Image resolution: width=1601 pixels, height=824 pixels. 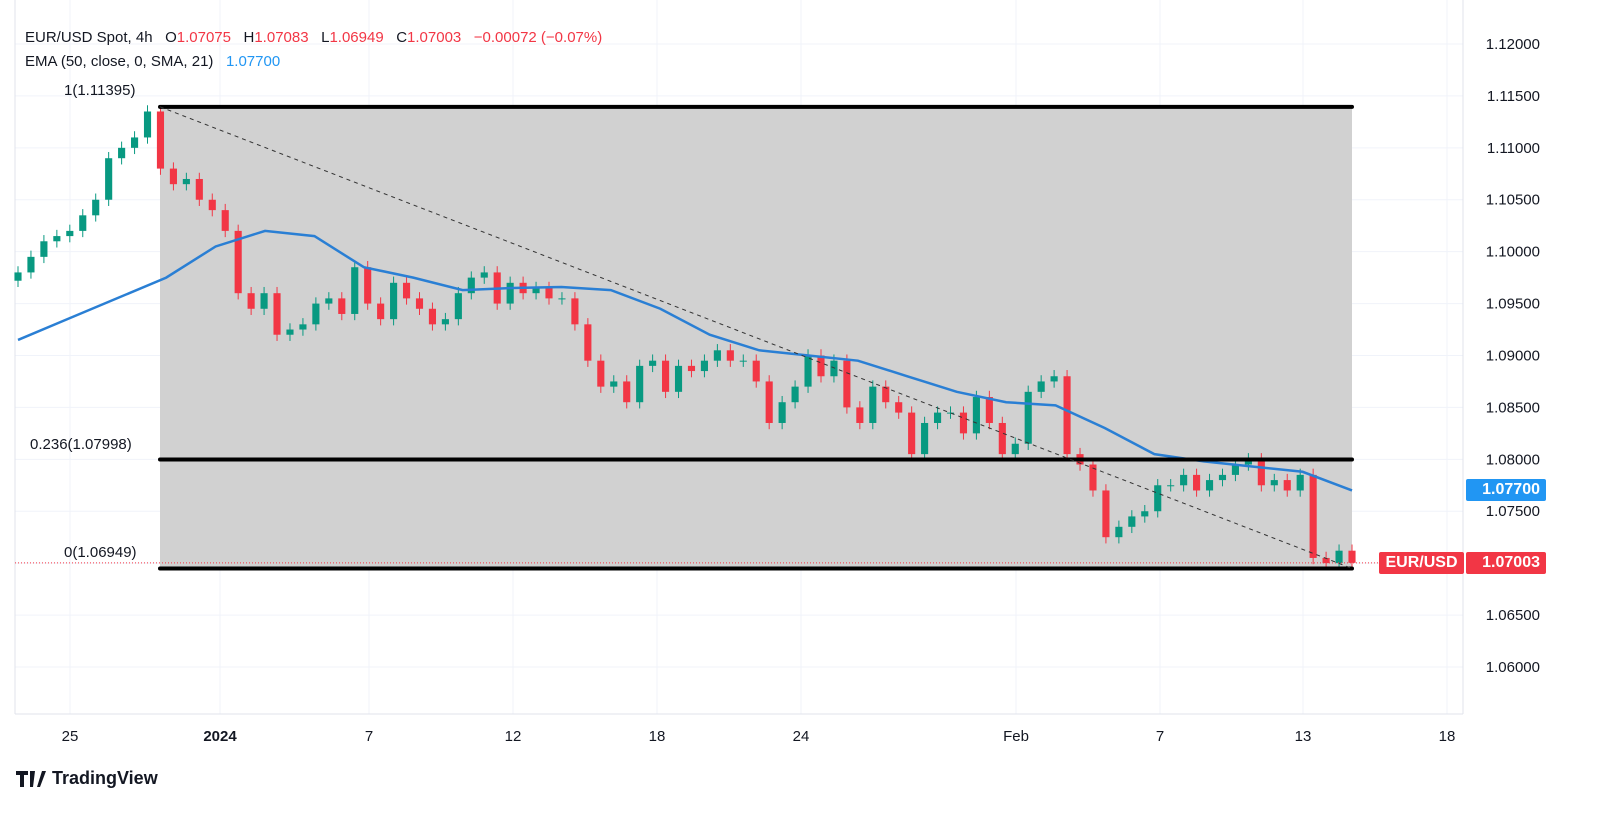 What do you see at coordinates (325, 37) in the screenshot?
I see `low-label: L` at bounding box center [325, 37].